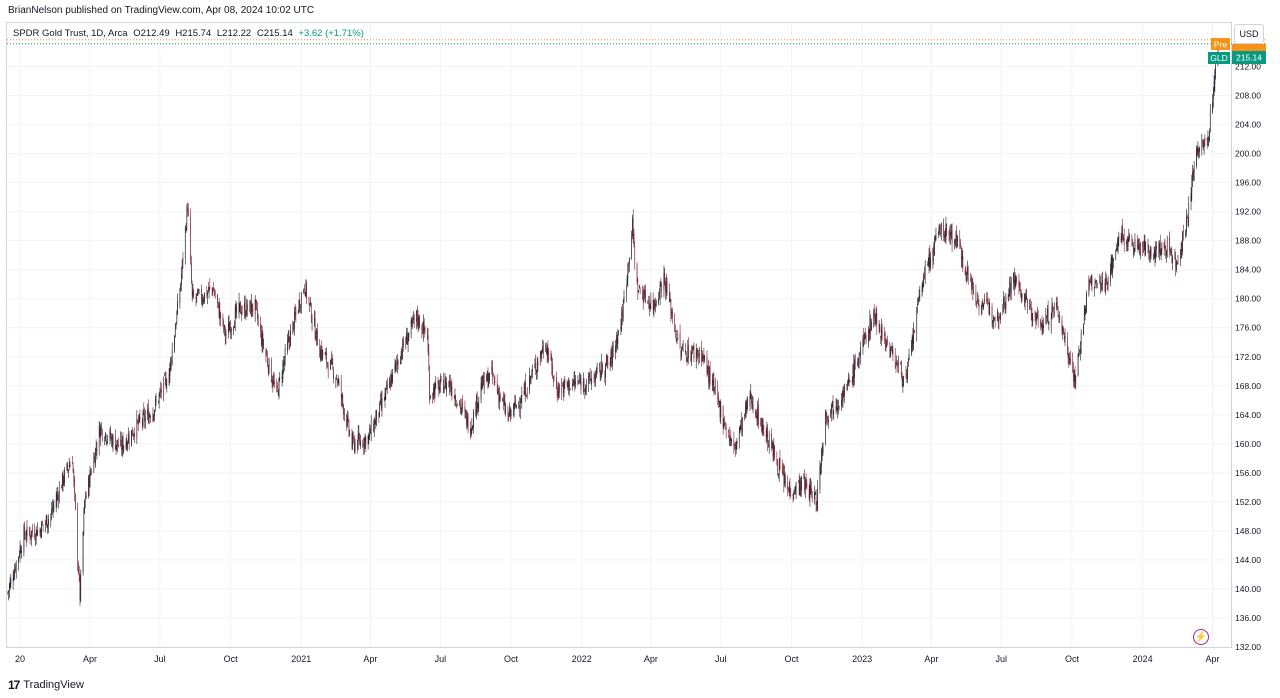 Image resolution: width=1280 pixels, height=698 pixels. Describe the element at coordinates (1201, 637) in the screenshot. I see `lightning-icon: ⚡` at that location.